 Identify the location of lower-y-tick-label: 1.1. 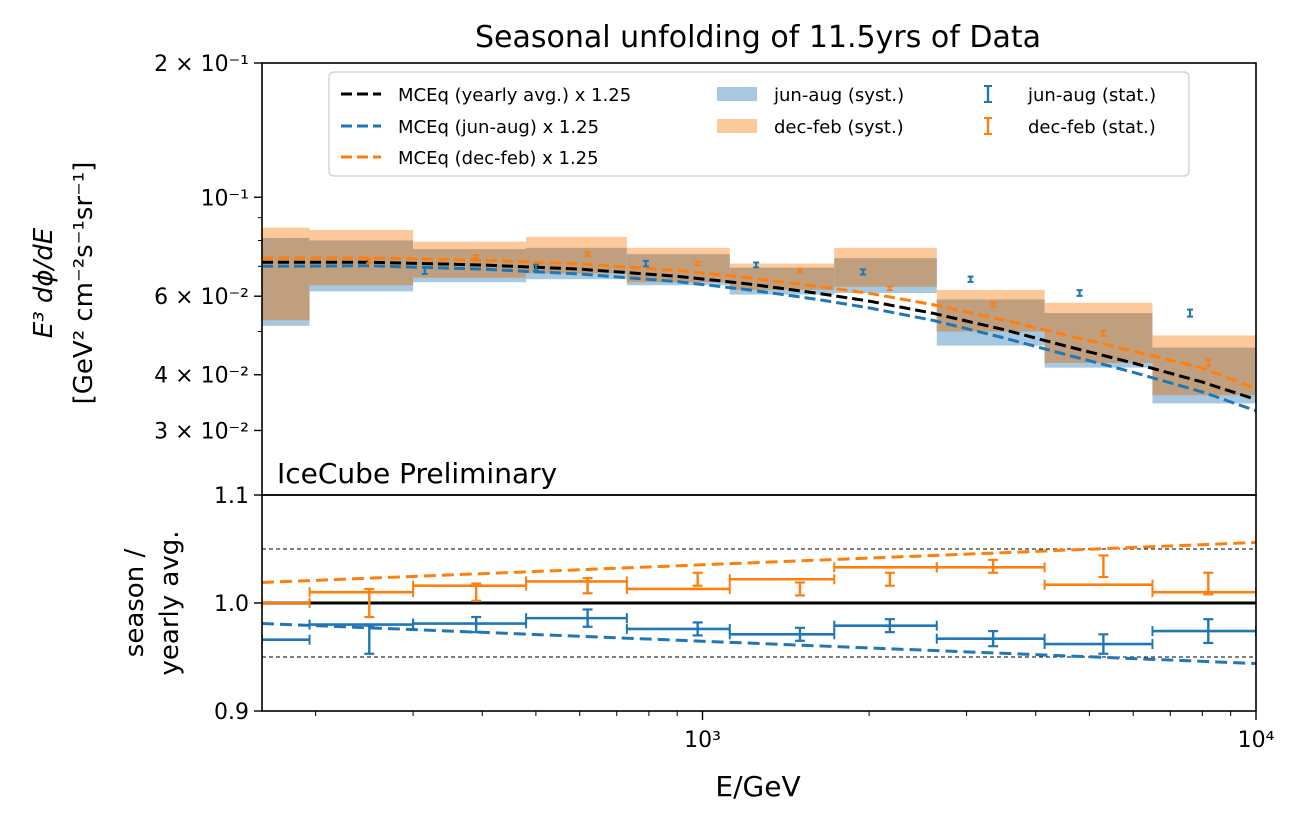
(231, 496).